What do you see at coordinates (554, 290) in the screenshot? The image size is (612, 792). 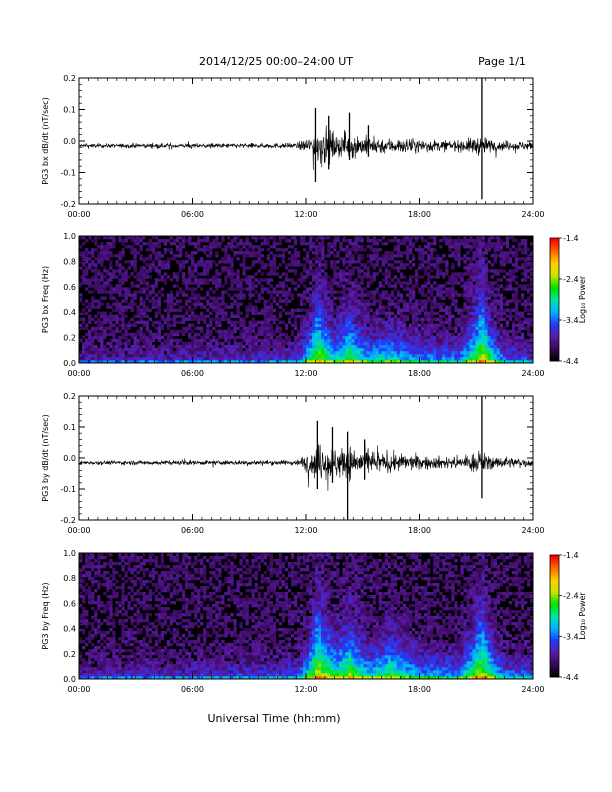 I see `colorbar-segment` at bounding box center [554, 290].